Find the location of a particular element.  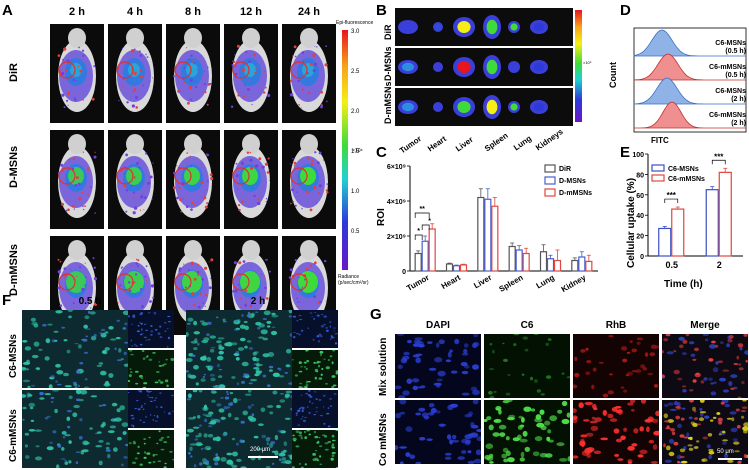

row-label: C6-MSNs is located at coordinates (13, 356).